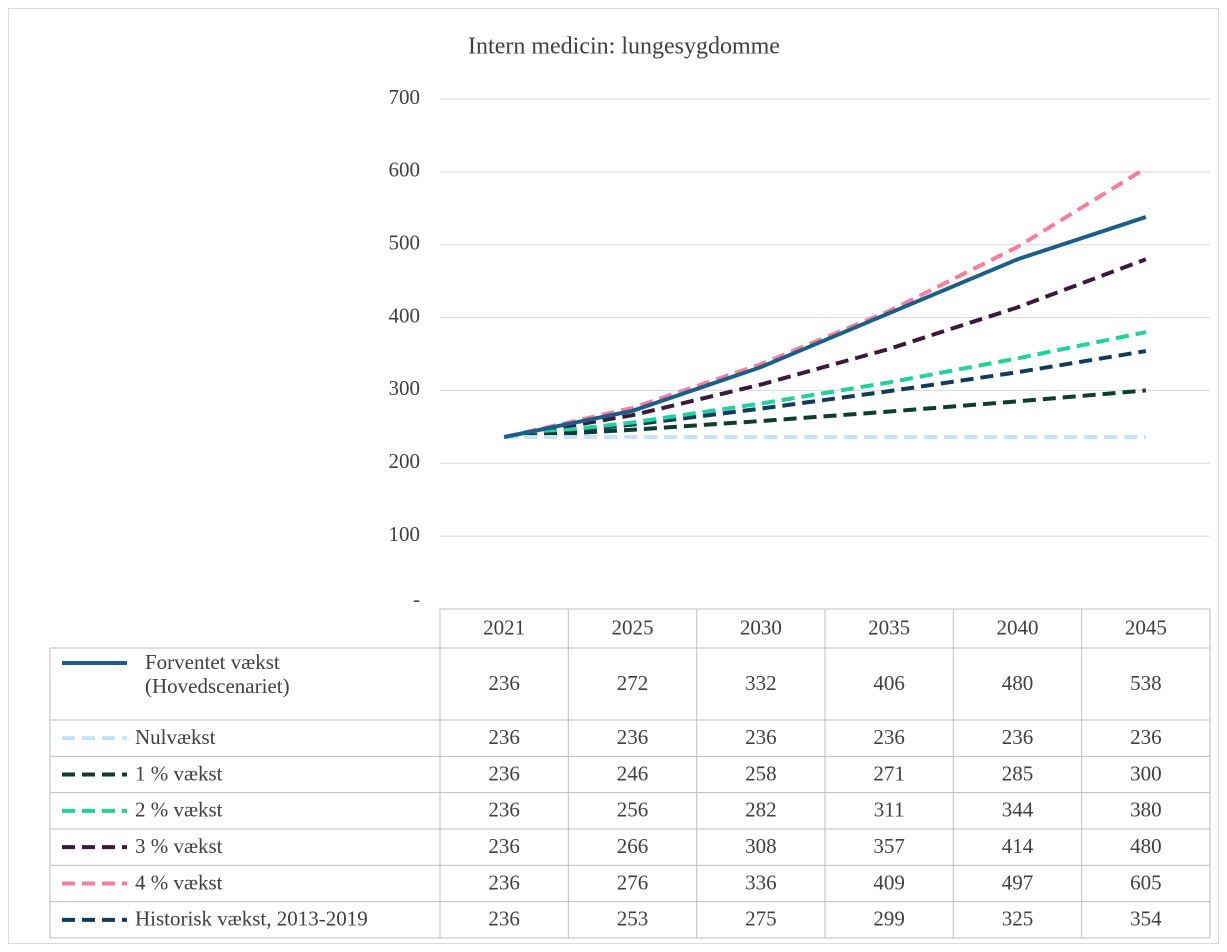 Image resolution: width=1227 pixels, height=952 pixels. Describe the element at coordinates (1018, 773) in the screenshot. I see `table-value: 285` at that location.